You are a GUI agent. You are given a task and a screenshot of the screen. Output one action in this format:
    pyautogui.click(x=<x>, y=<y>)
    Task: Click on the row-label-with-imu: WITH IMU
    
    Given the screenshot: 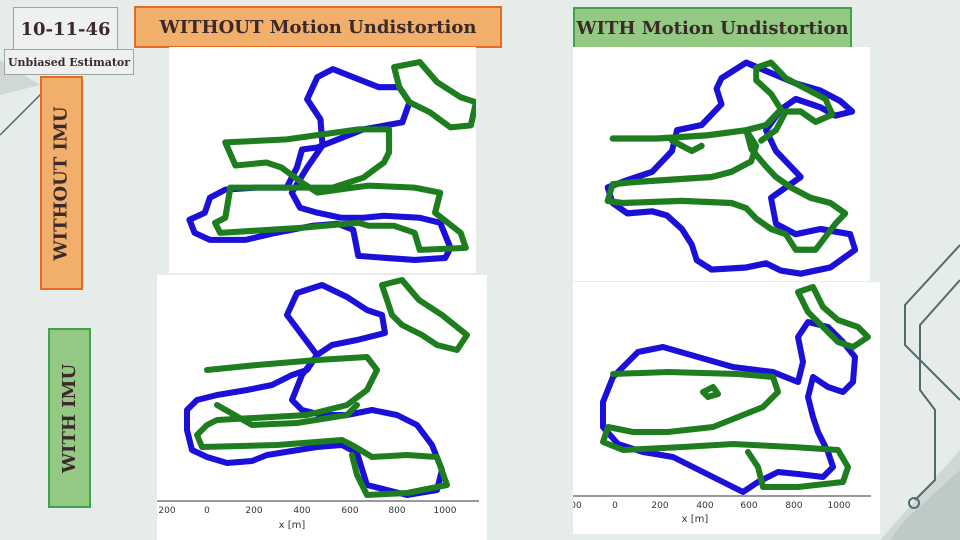 What is the action you would take?
    pyautogui.click(x=69, y=418)
    